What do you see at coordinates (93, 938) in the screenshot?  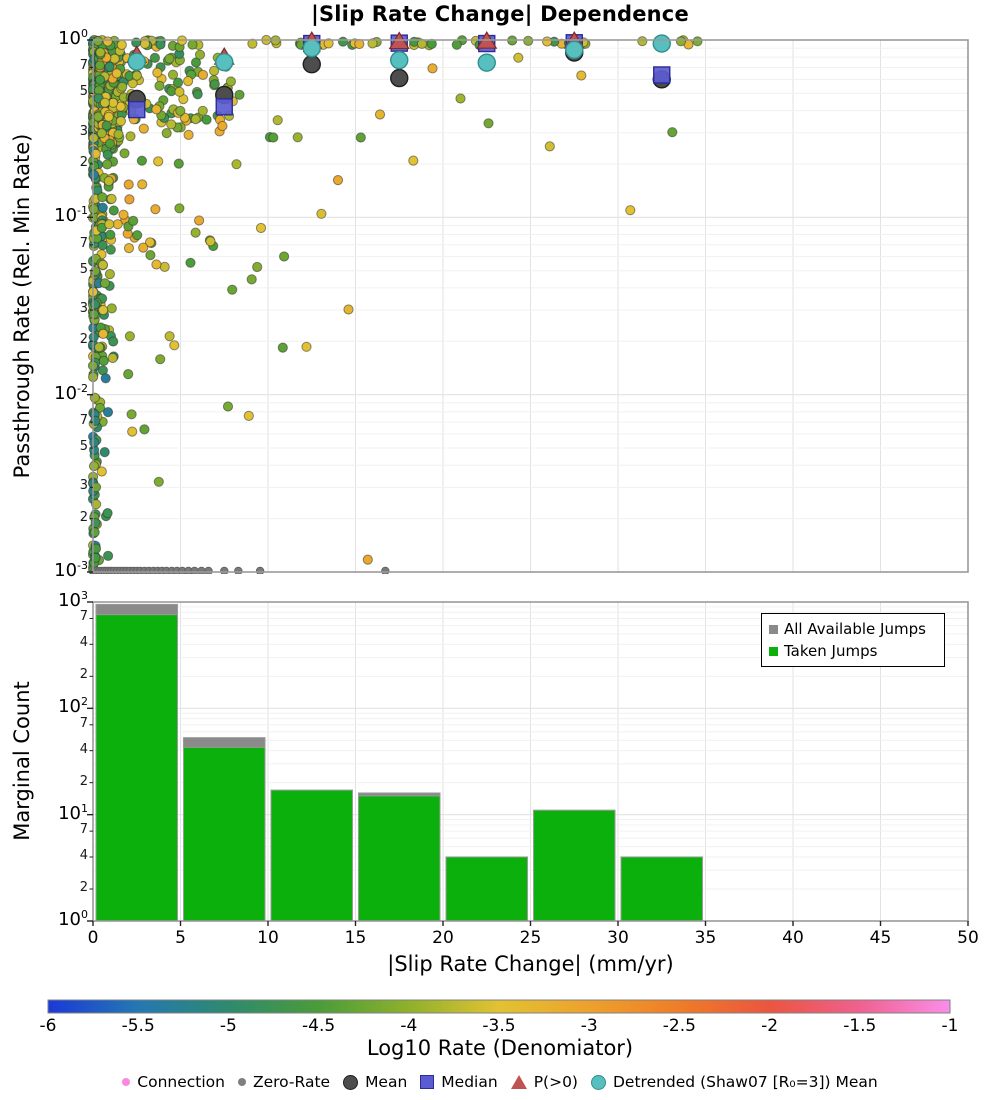 I see `hist-x-tick: 0` at bounding box center [93, 938].